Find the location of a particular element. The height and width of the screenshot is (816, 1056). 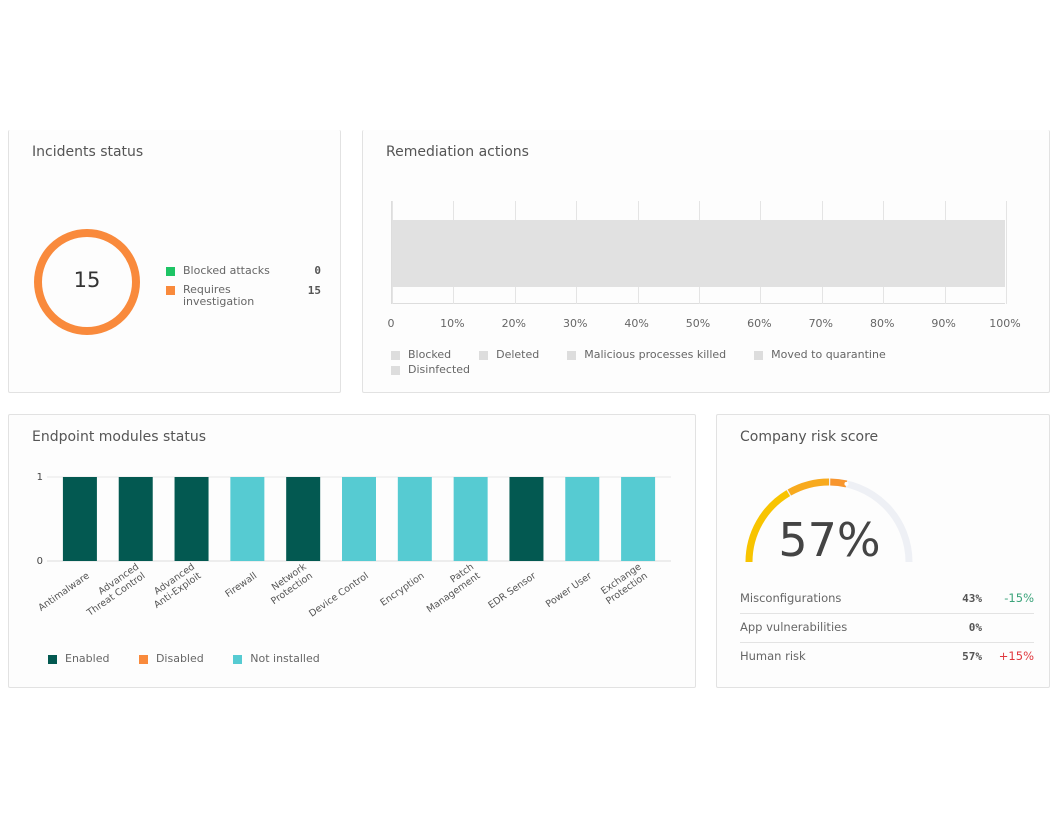

risk-gauge is located at coordinates (829, 520).